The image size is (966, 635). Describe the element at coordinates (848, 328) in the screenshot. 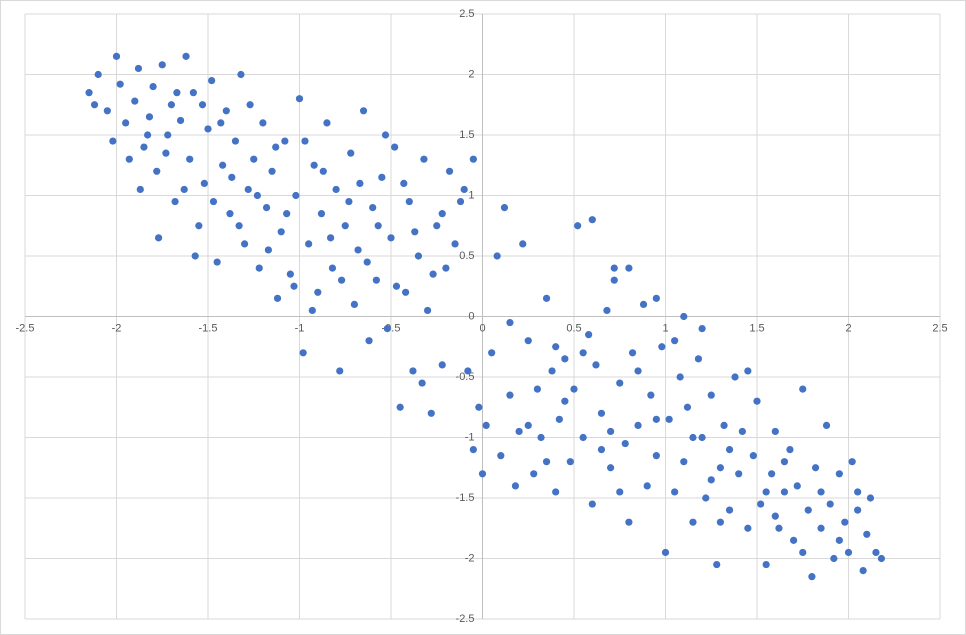

I see `x-tick-label: 2` at that location.